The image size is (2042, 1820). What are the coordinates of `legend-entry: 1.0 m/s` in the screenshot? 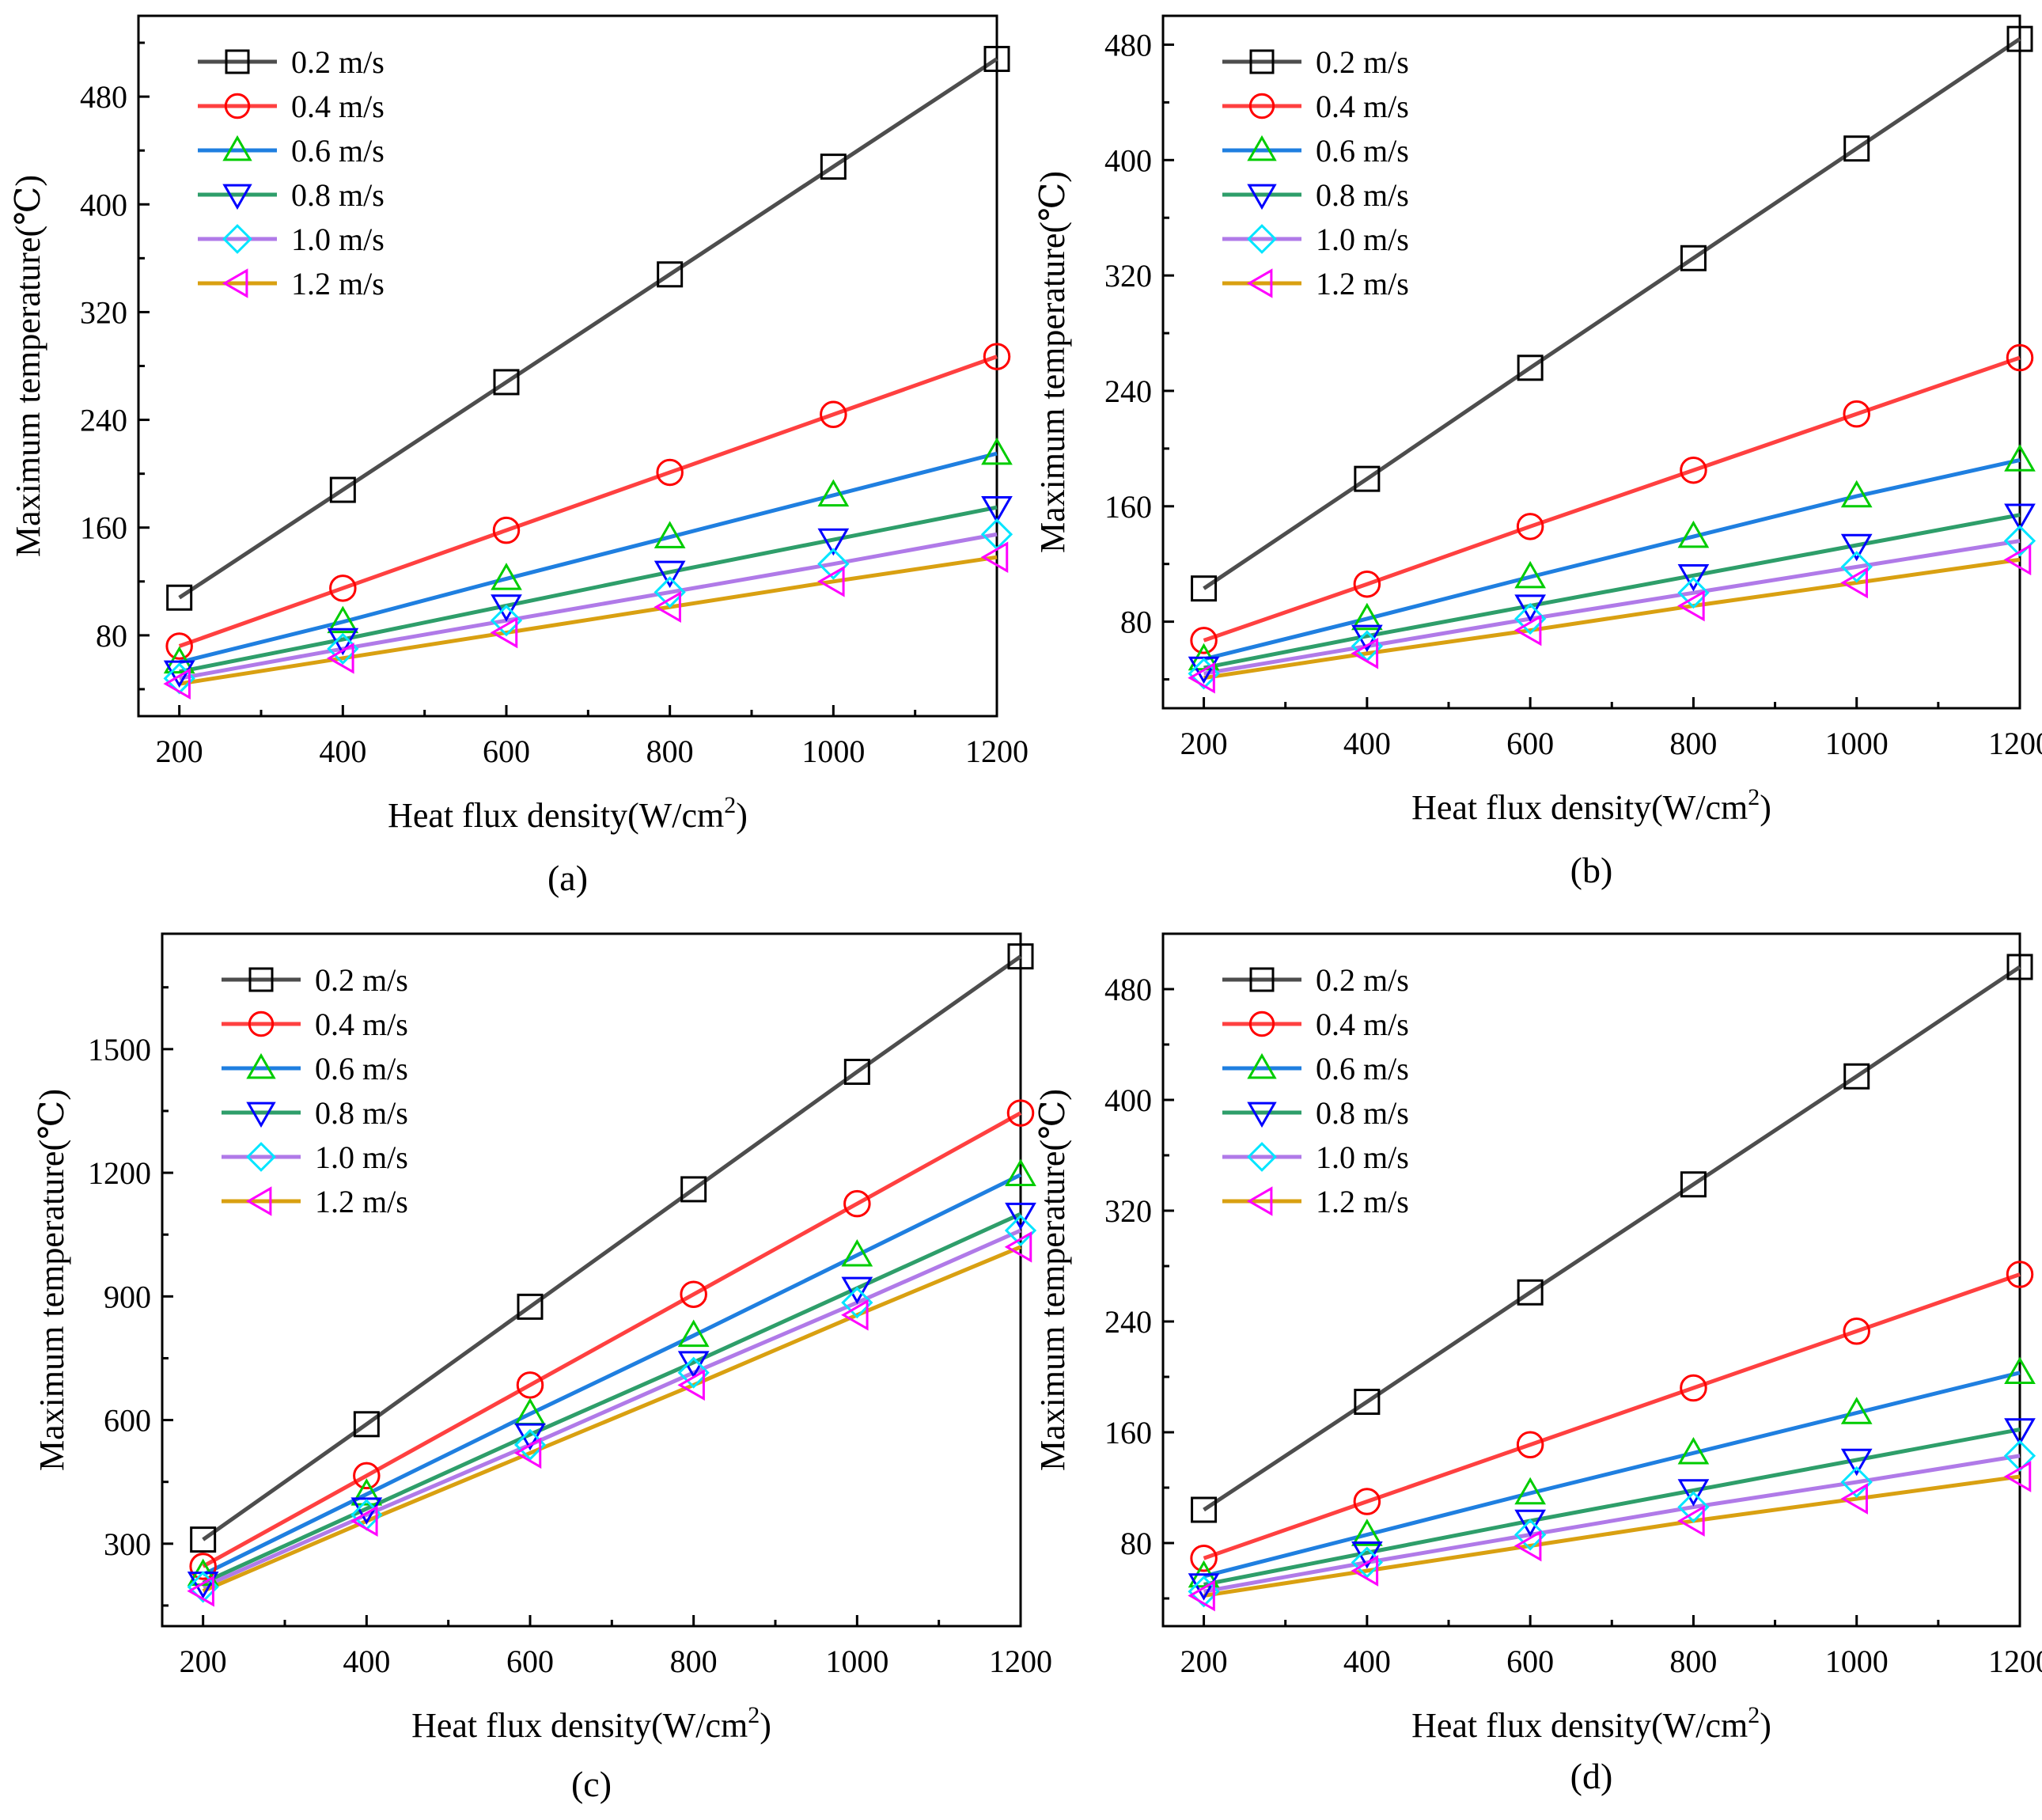 It's located at (338, 239).